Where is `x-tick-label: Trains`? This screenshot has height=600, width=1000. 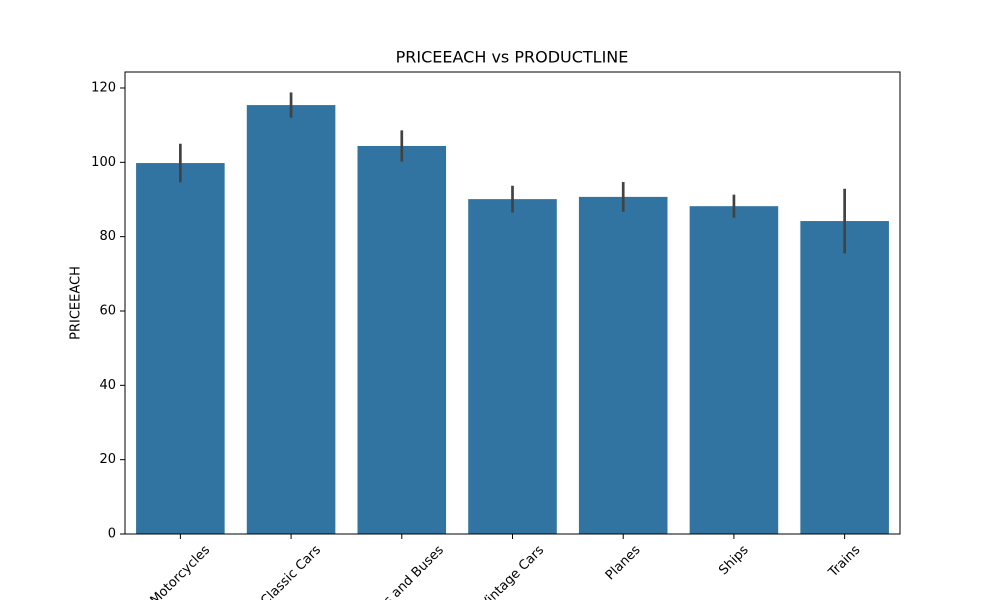
x-tick-label: Trains is located at coordinates (844, 562).